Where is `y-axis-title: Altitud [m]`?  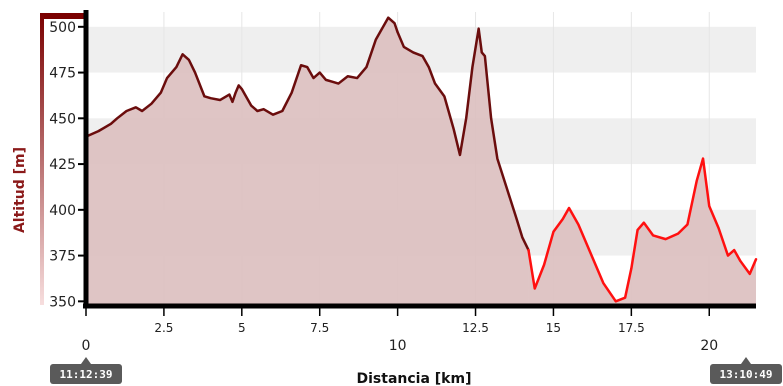
y-axis-title: Altitud [m] is located at coordinates (20, 190).